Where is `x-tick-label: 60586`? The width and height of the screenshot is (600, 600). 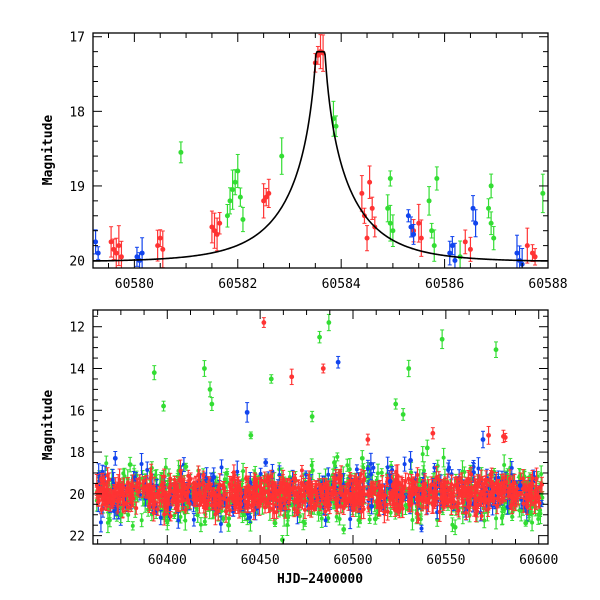 x-tick-label: 60586 is located at coordinates (444, 284).